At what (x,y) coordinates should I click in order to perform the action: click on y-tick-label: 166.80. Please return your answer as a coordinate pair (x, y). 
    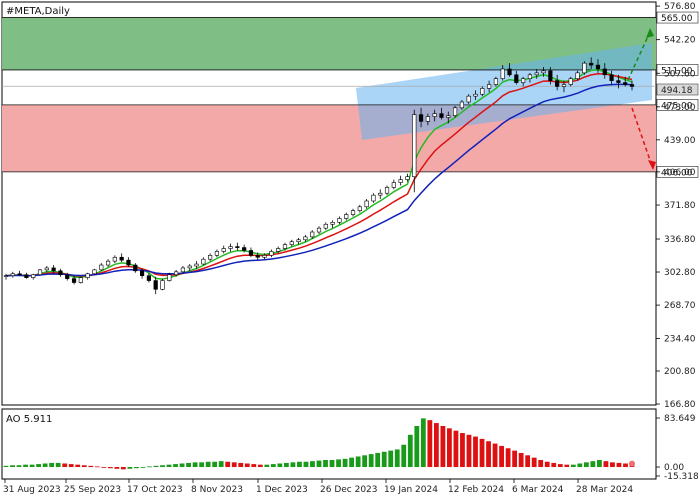
    Looking at the image, I should click on (680, 405).